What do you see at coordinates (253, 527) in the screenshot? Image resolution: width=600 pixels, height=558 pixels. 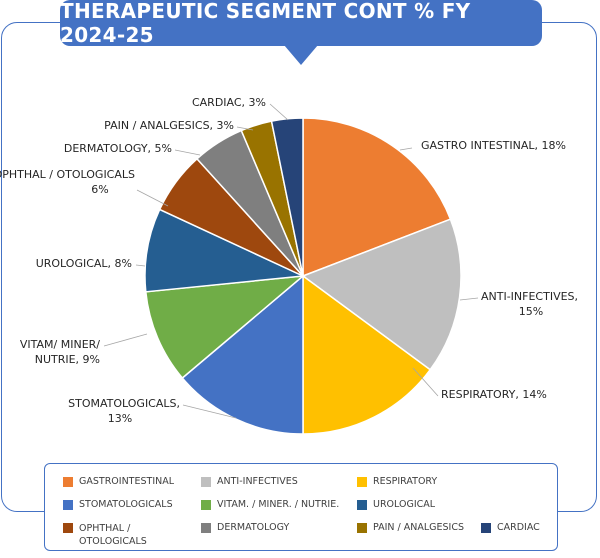 I see `legend-label: DERMATOLOGY` at bounding box center [253, 527].